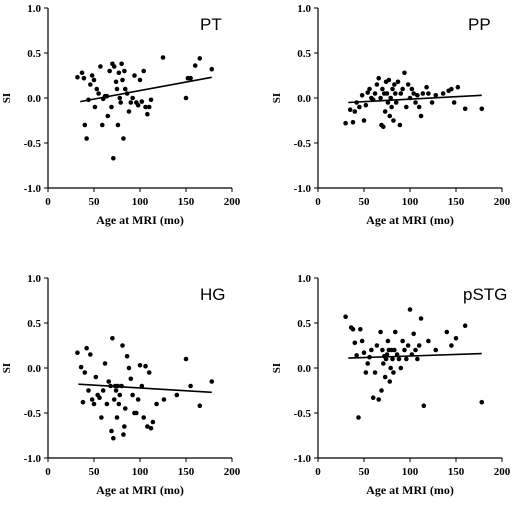 Image resolution: width=520 pixels, height=506 pixels. I want to click on panel-title: HG, so click(213, 294).